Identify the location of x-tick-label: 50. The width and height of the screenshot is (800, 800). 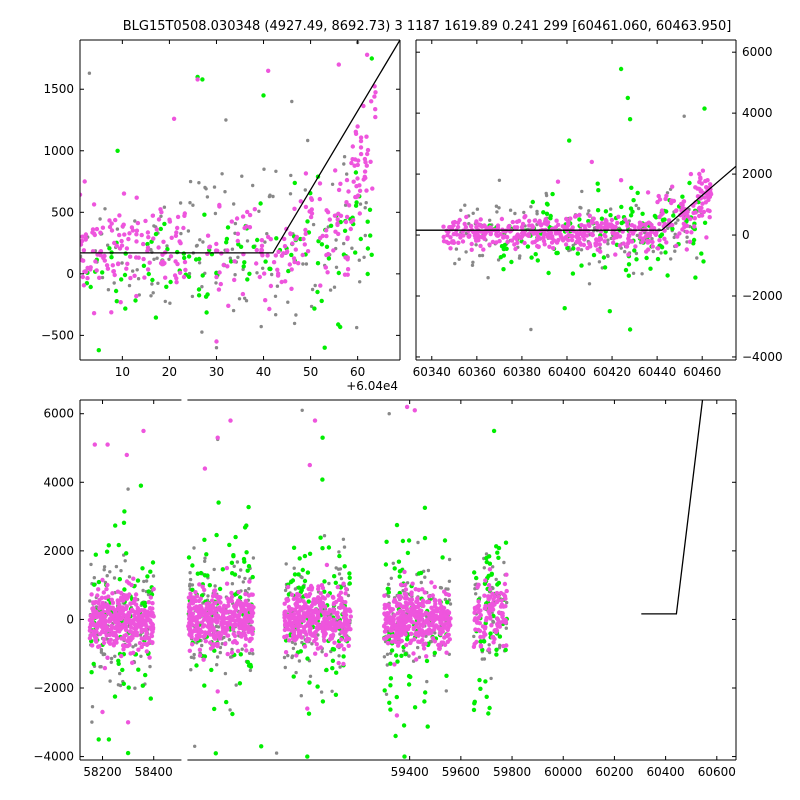
(310, 372).